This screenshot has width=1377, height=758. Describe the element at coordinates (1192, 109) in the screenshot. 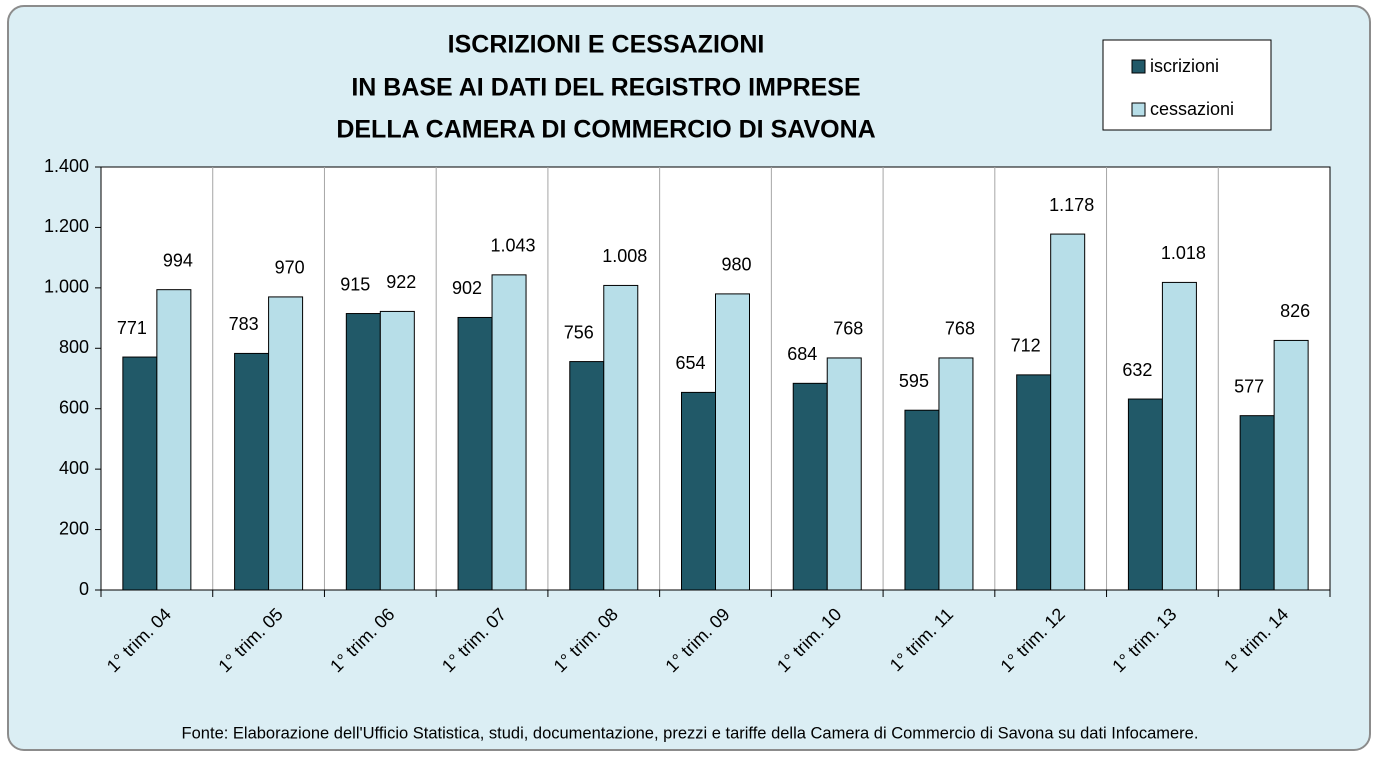

I see `legend-label: cessazioni` at that location.